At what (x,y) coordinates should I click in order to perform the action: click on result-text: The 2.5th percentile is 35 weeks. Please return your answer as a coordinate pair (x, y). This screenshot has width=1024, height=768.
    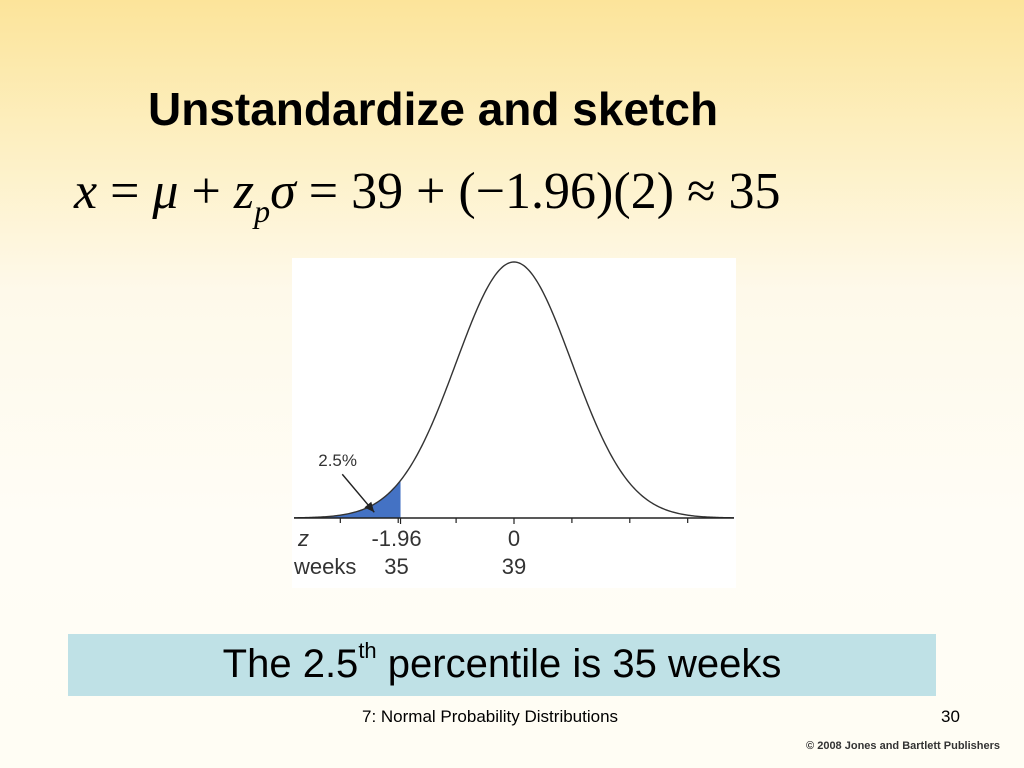
    Looking at the image, I should click on (502, 662).